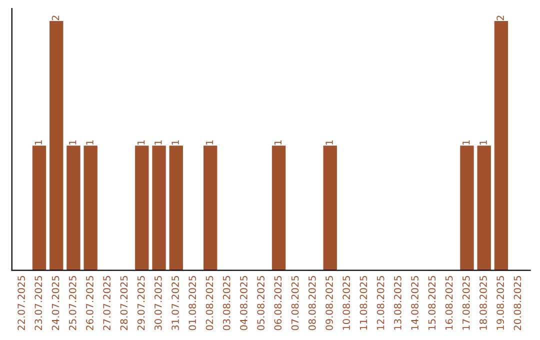 This screenshot has height=340, width=540. Describe the element at coordinates (141, 303) in the screenshot. I see `x-tick-label: 29.07.2025` at that location.